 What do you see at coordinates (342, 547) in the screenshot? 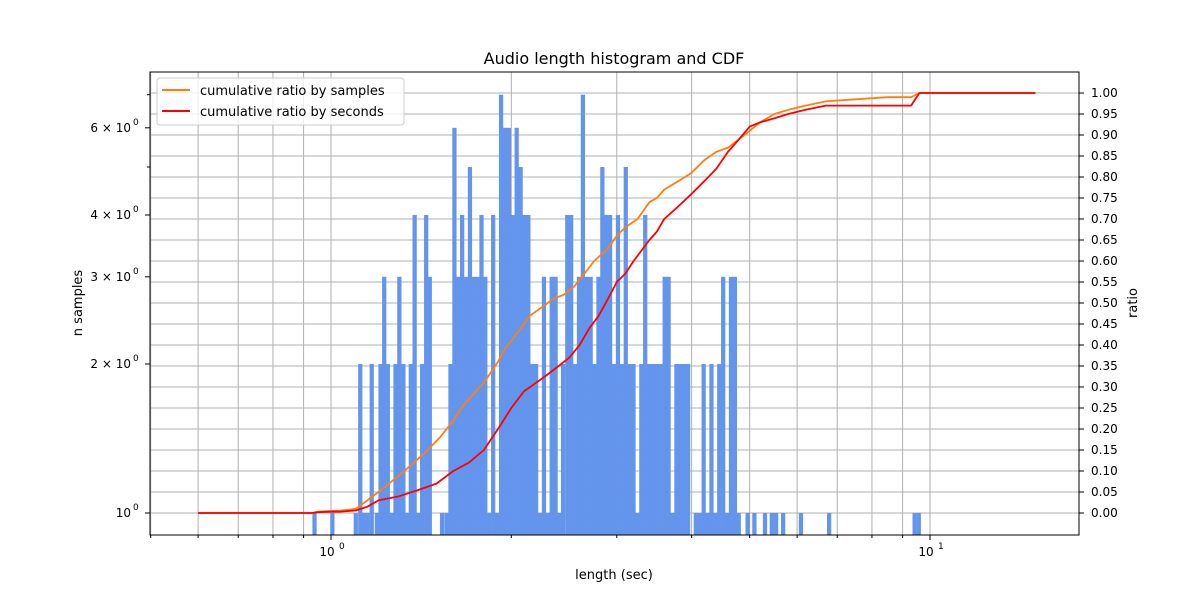
I see `x-tick-exponent: 0` at bounding box center [342, 547].